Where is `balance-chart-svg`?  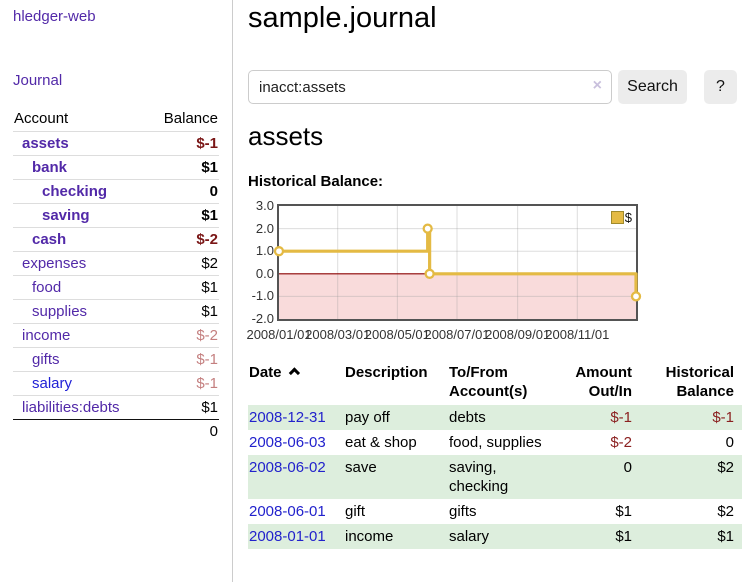 balance-chart-svg is located at coordinates (457, 262).